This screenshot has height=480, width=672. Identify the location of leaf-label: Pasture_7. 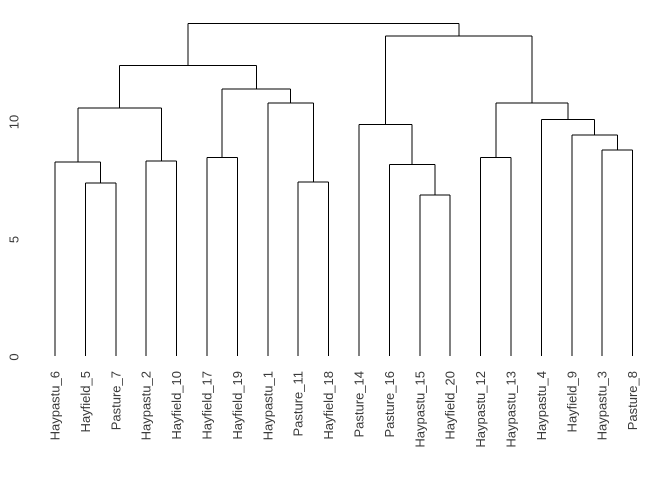
(115, 400).